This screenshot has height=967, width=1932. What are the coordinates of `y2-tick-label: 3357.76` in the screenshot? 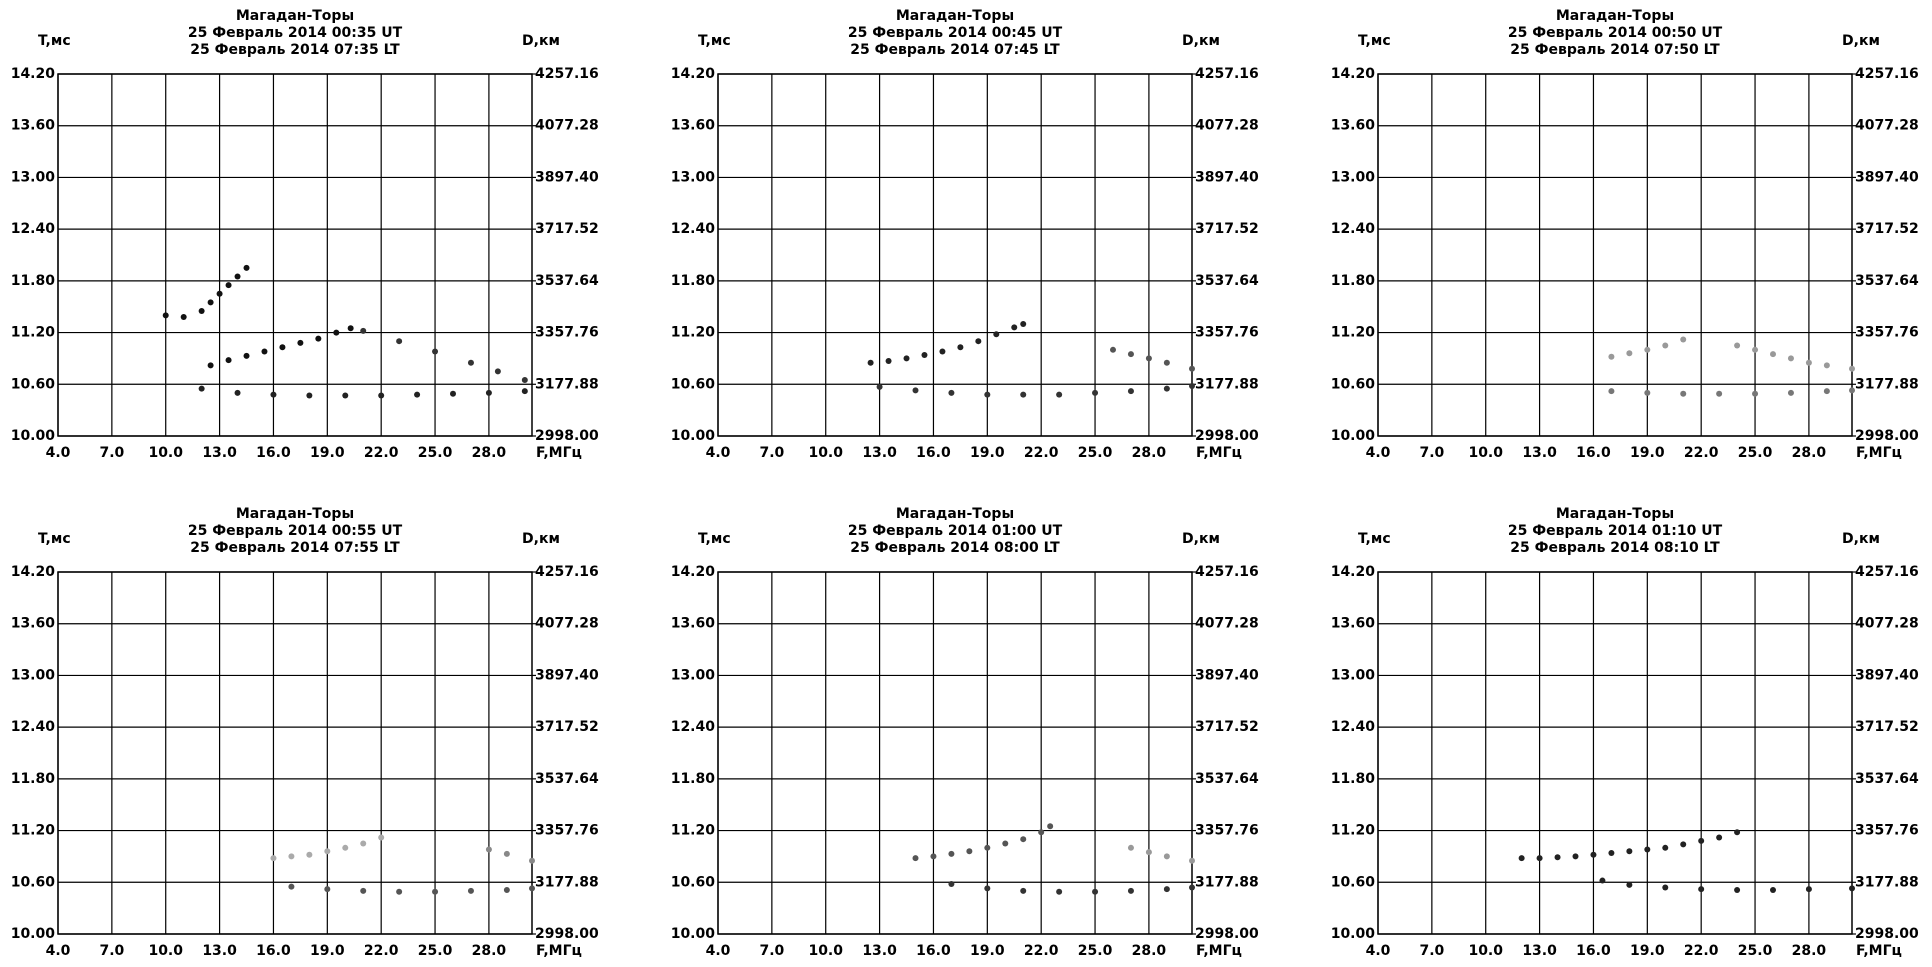 It's located at (1887, 831).